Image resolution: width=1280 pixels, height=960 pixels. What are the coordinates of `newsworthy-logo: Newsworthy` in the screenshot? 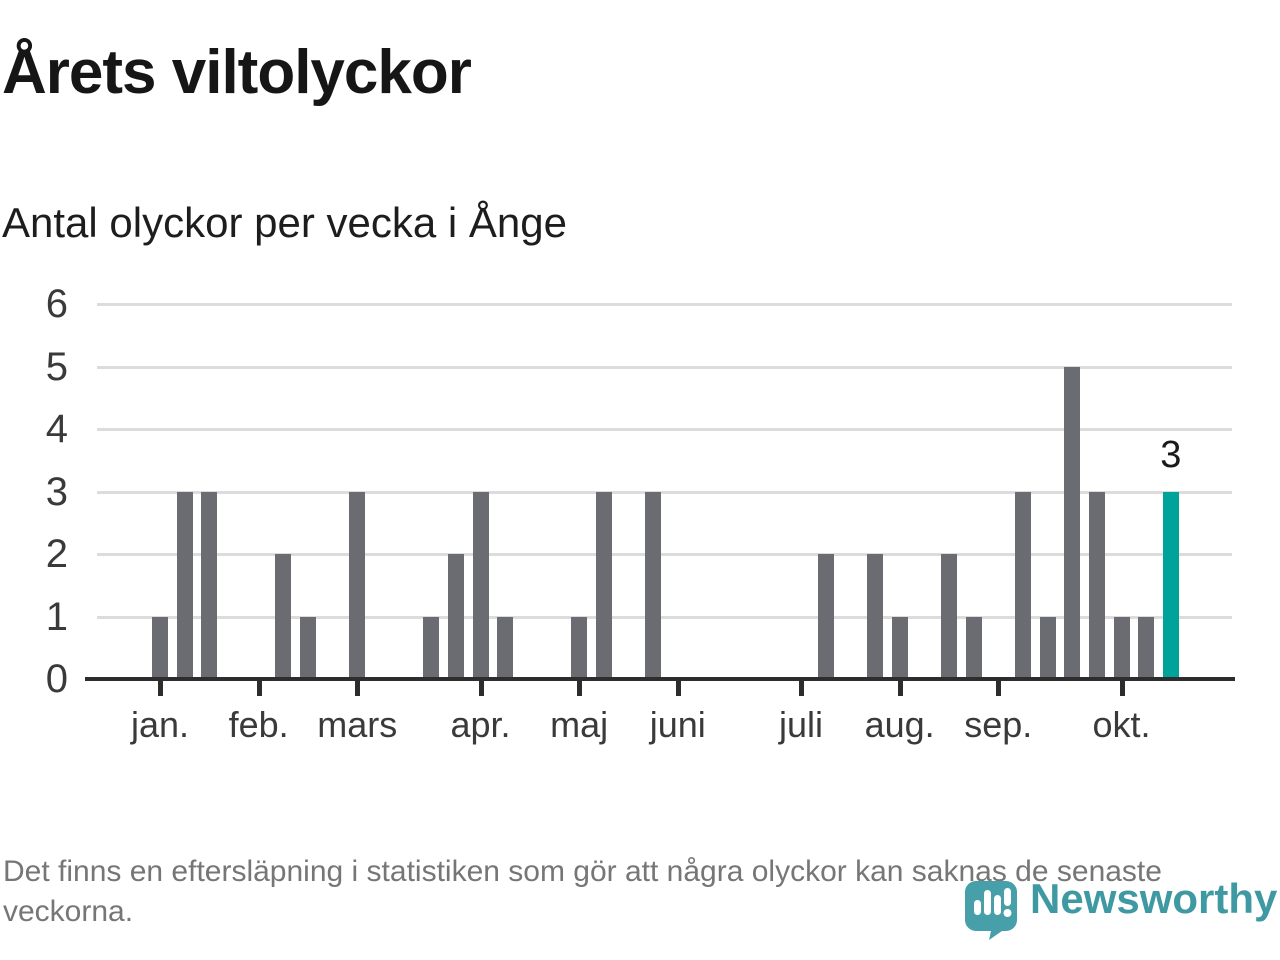 It's located at (1120, 908).